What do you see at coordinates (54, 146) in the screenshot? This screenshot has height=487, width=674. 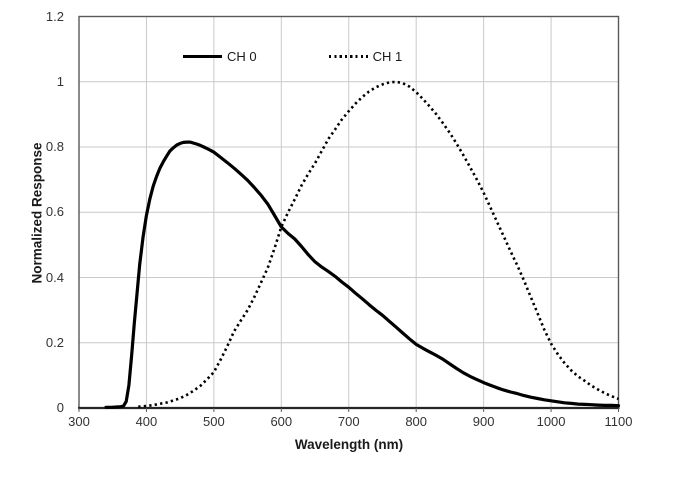 I see `y-tick-label-0.8: 0.8` at bounding box center [54, 146].